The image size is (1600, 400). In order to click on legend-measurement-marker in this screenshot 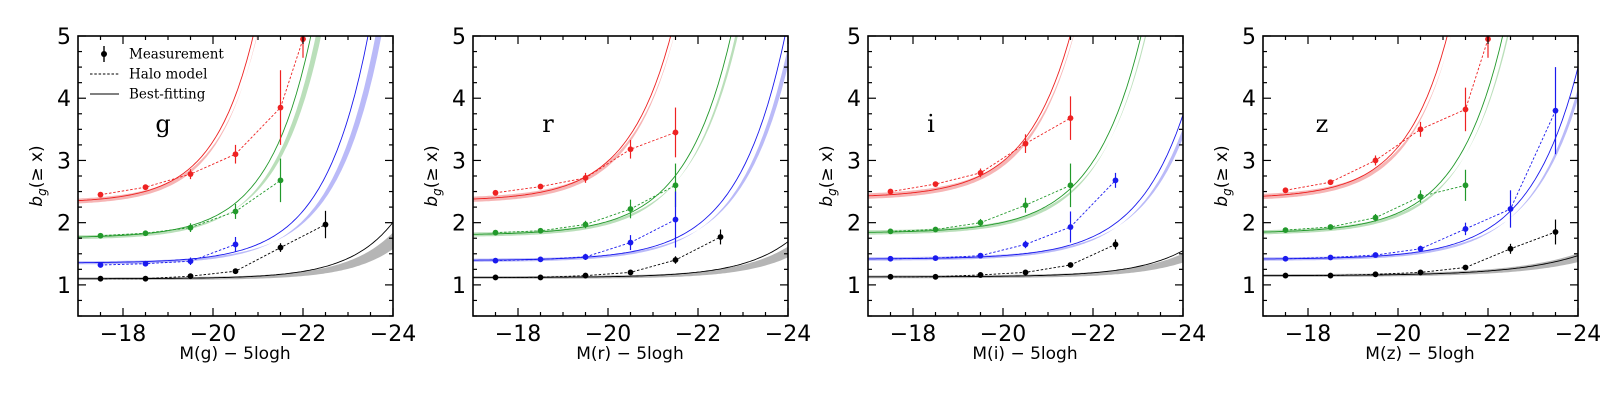, I will do `click(104, 54)`.